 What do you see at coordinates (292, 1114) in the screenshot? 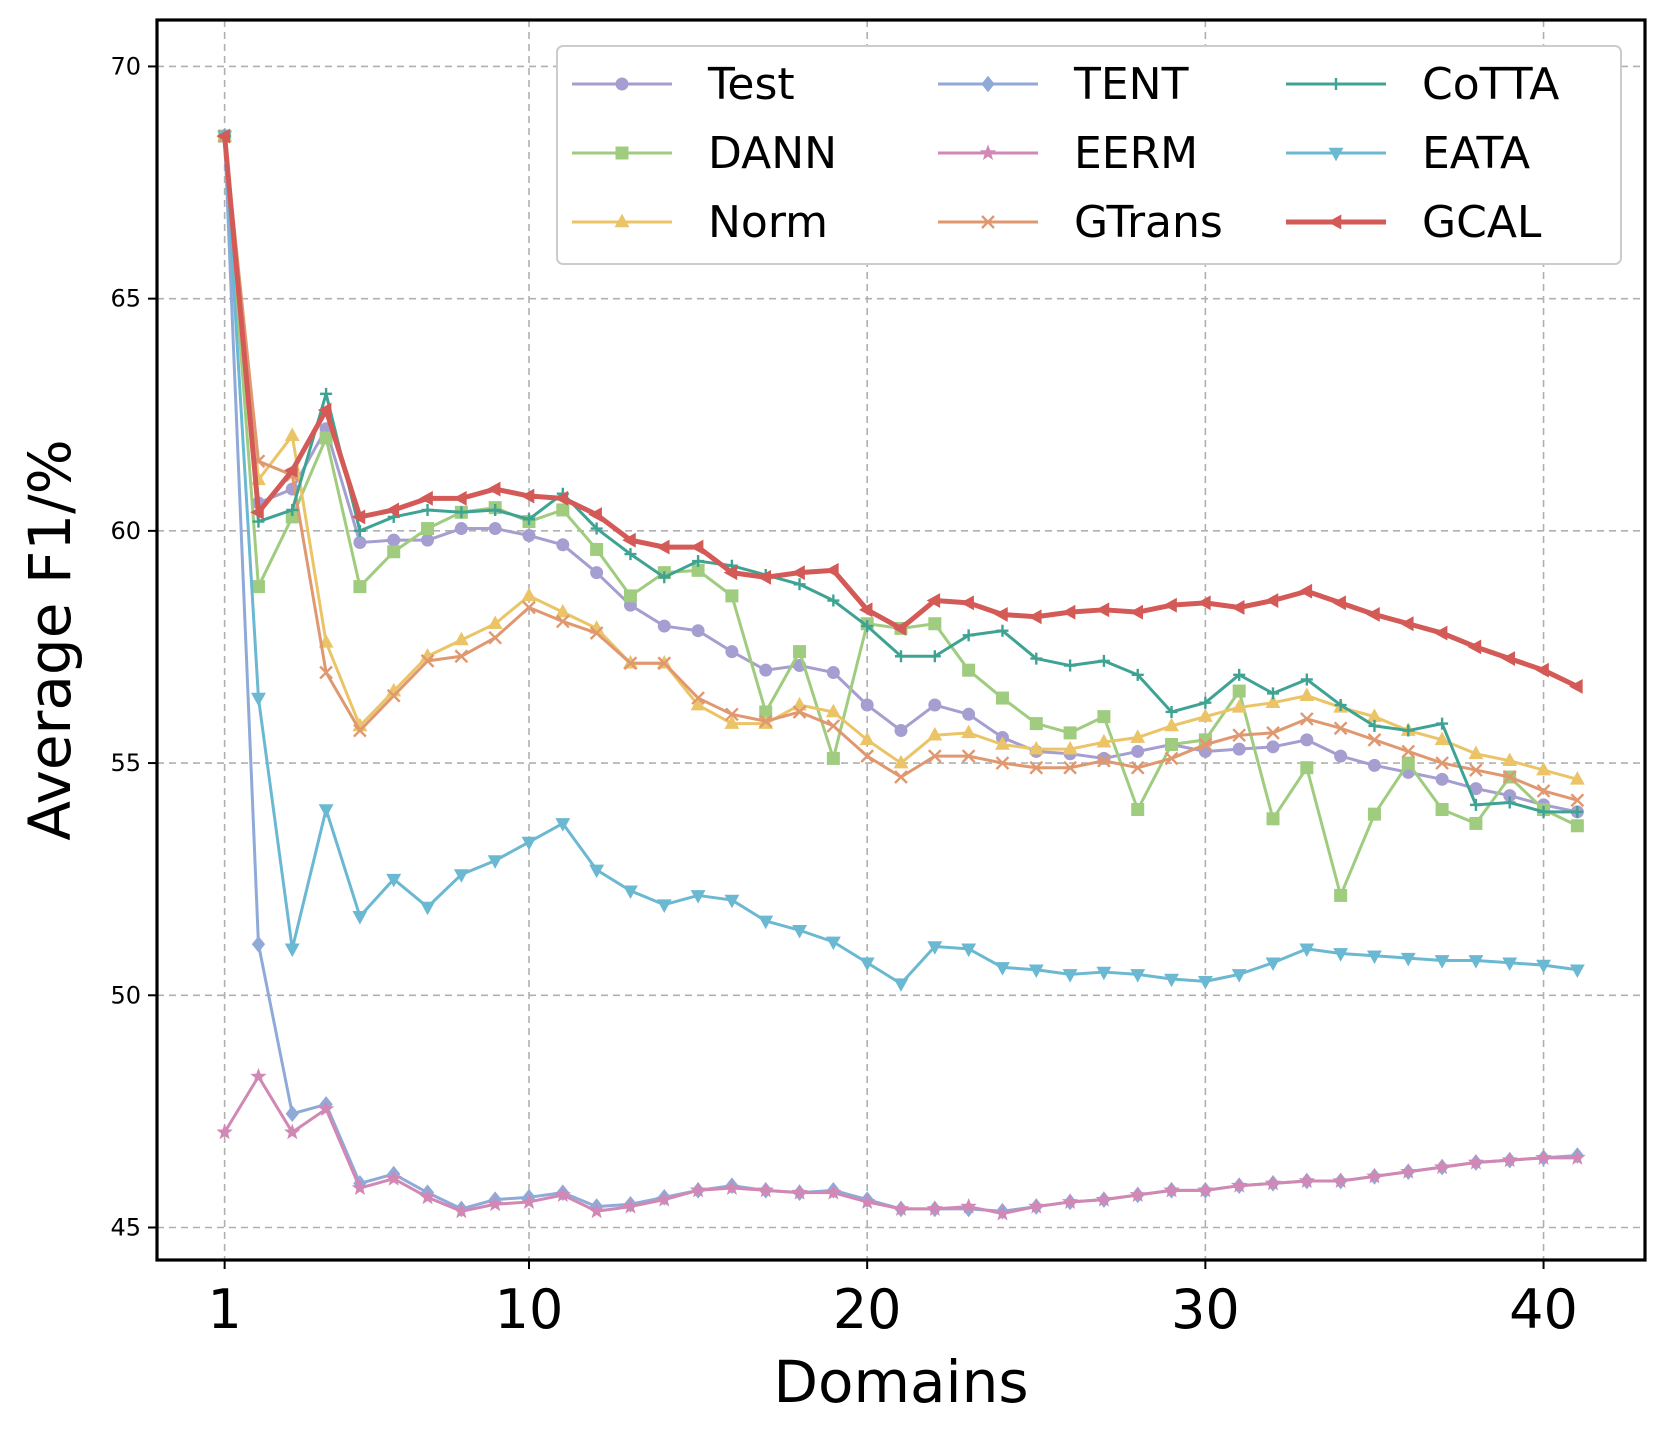
I see `data-point-tent` at bounding box center [292, 1114].